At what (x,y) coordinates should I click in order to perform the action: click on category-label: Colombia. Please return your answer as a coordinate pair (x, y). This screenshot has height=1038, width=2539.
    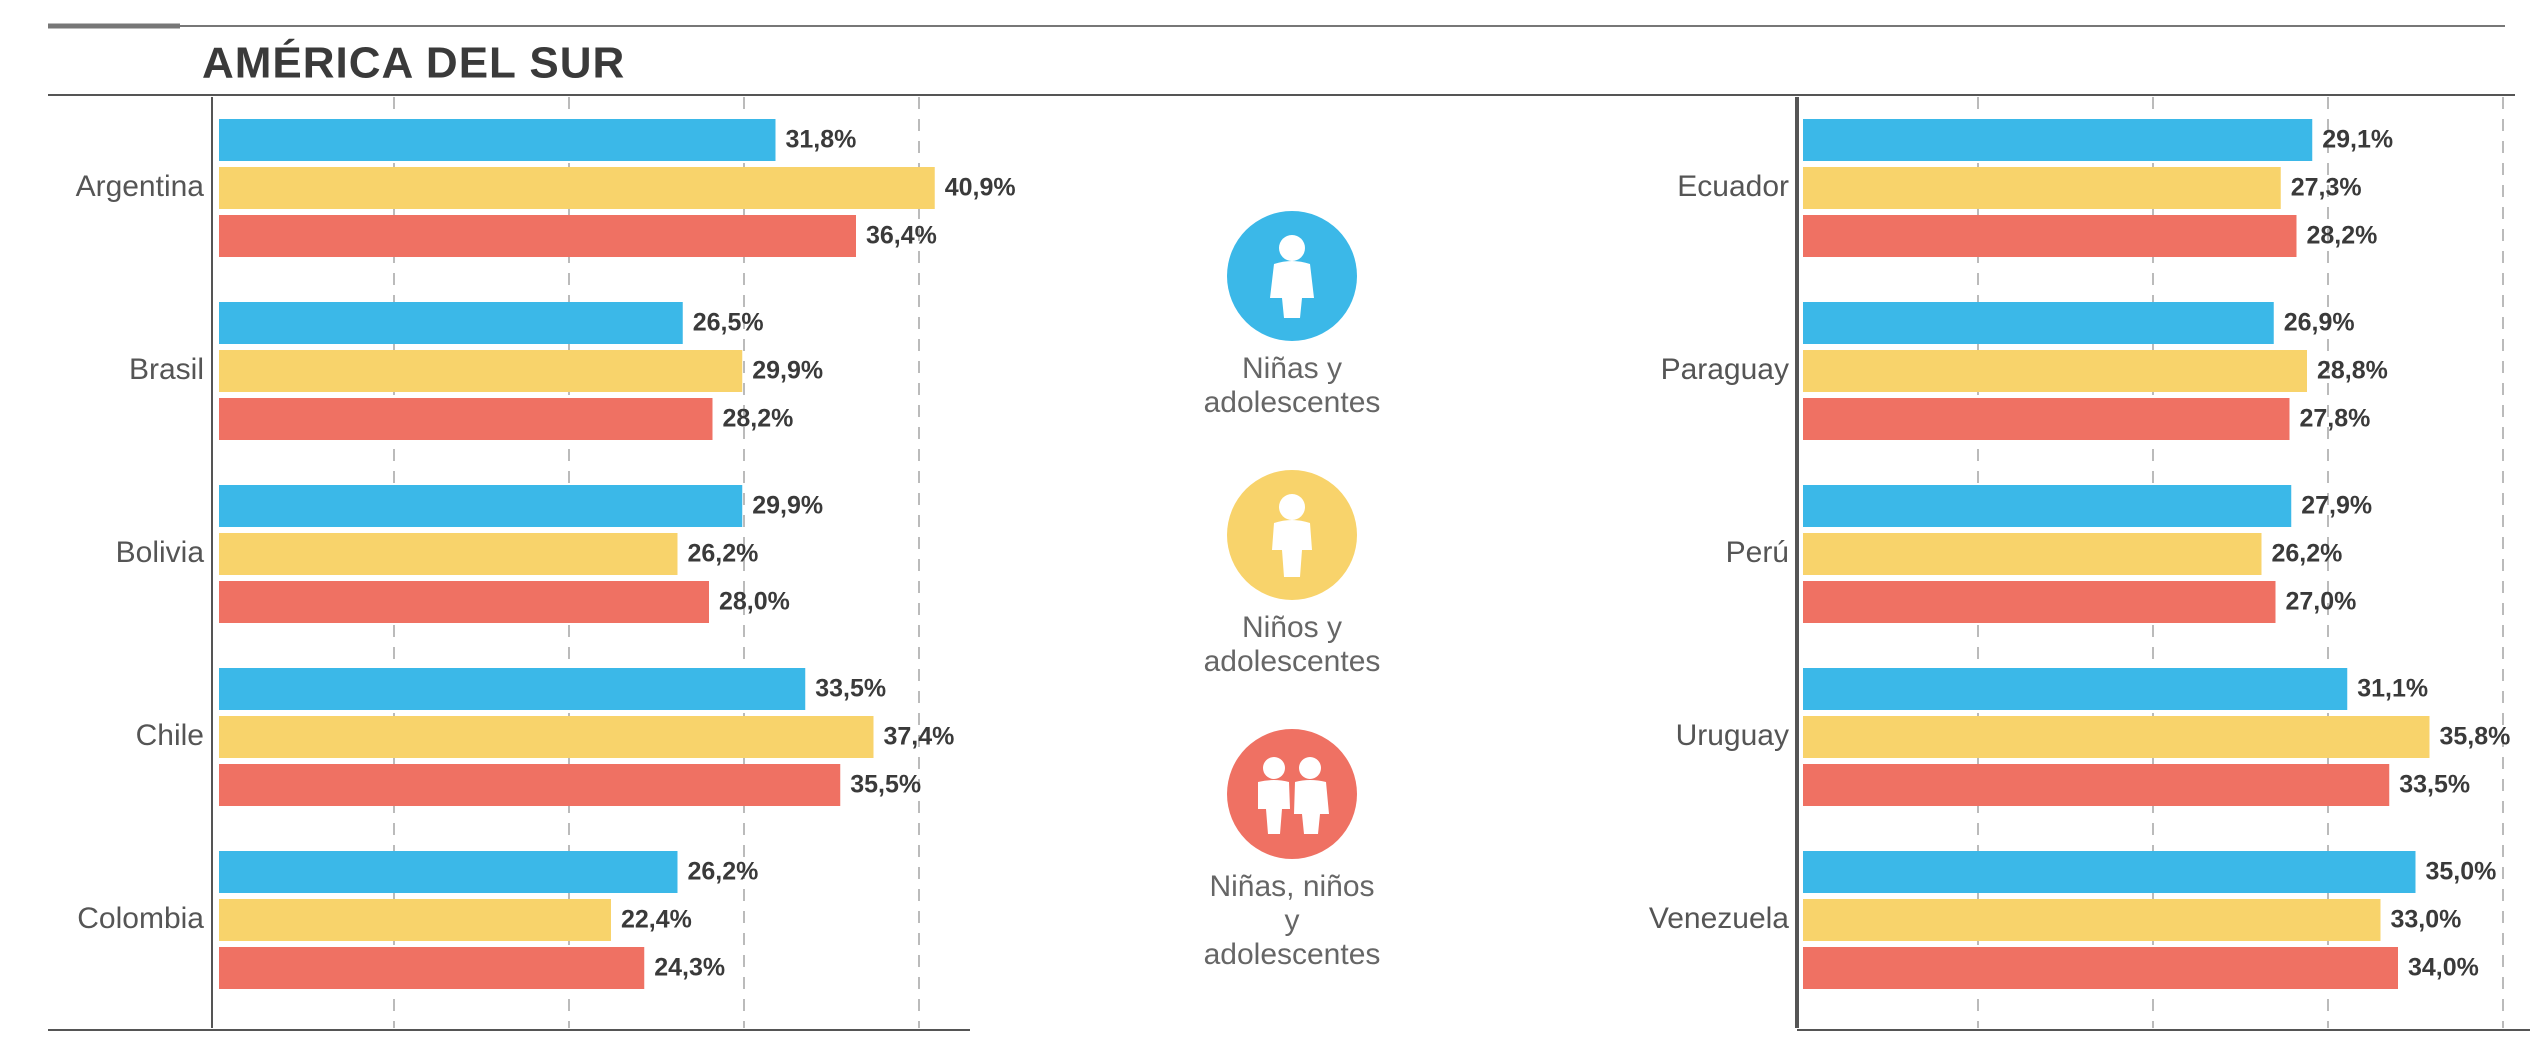
    Looking at the image, I should click on (140, 918).